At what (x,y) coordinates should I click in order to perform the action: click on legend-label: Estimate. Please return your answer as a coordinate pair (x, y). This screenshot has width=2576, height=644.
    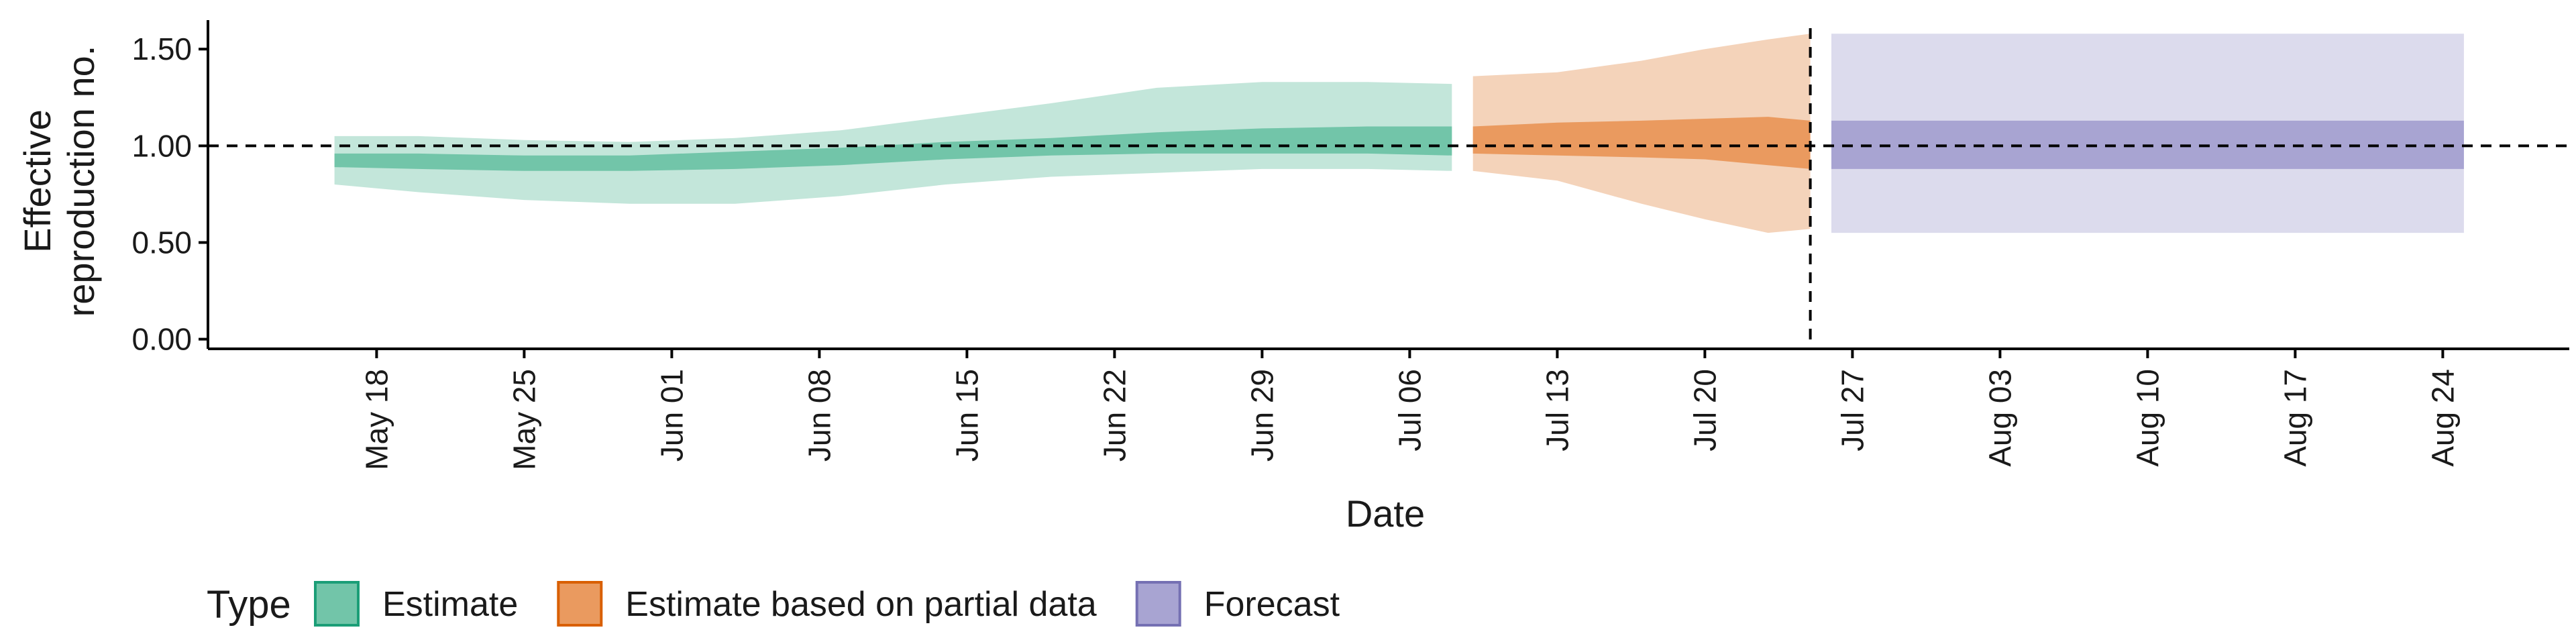
    Looking at the image, I should click on (450, 604).